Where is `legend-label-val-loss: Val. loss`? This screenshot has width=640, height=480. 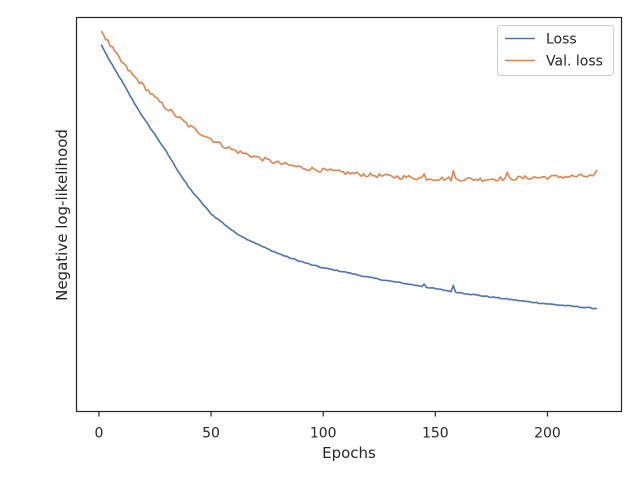
legend-label-val-loss: Val. loss is located at coordinates (574, 62).